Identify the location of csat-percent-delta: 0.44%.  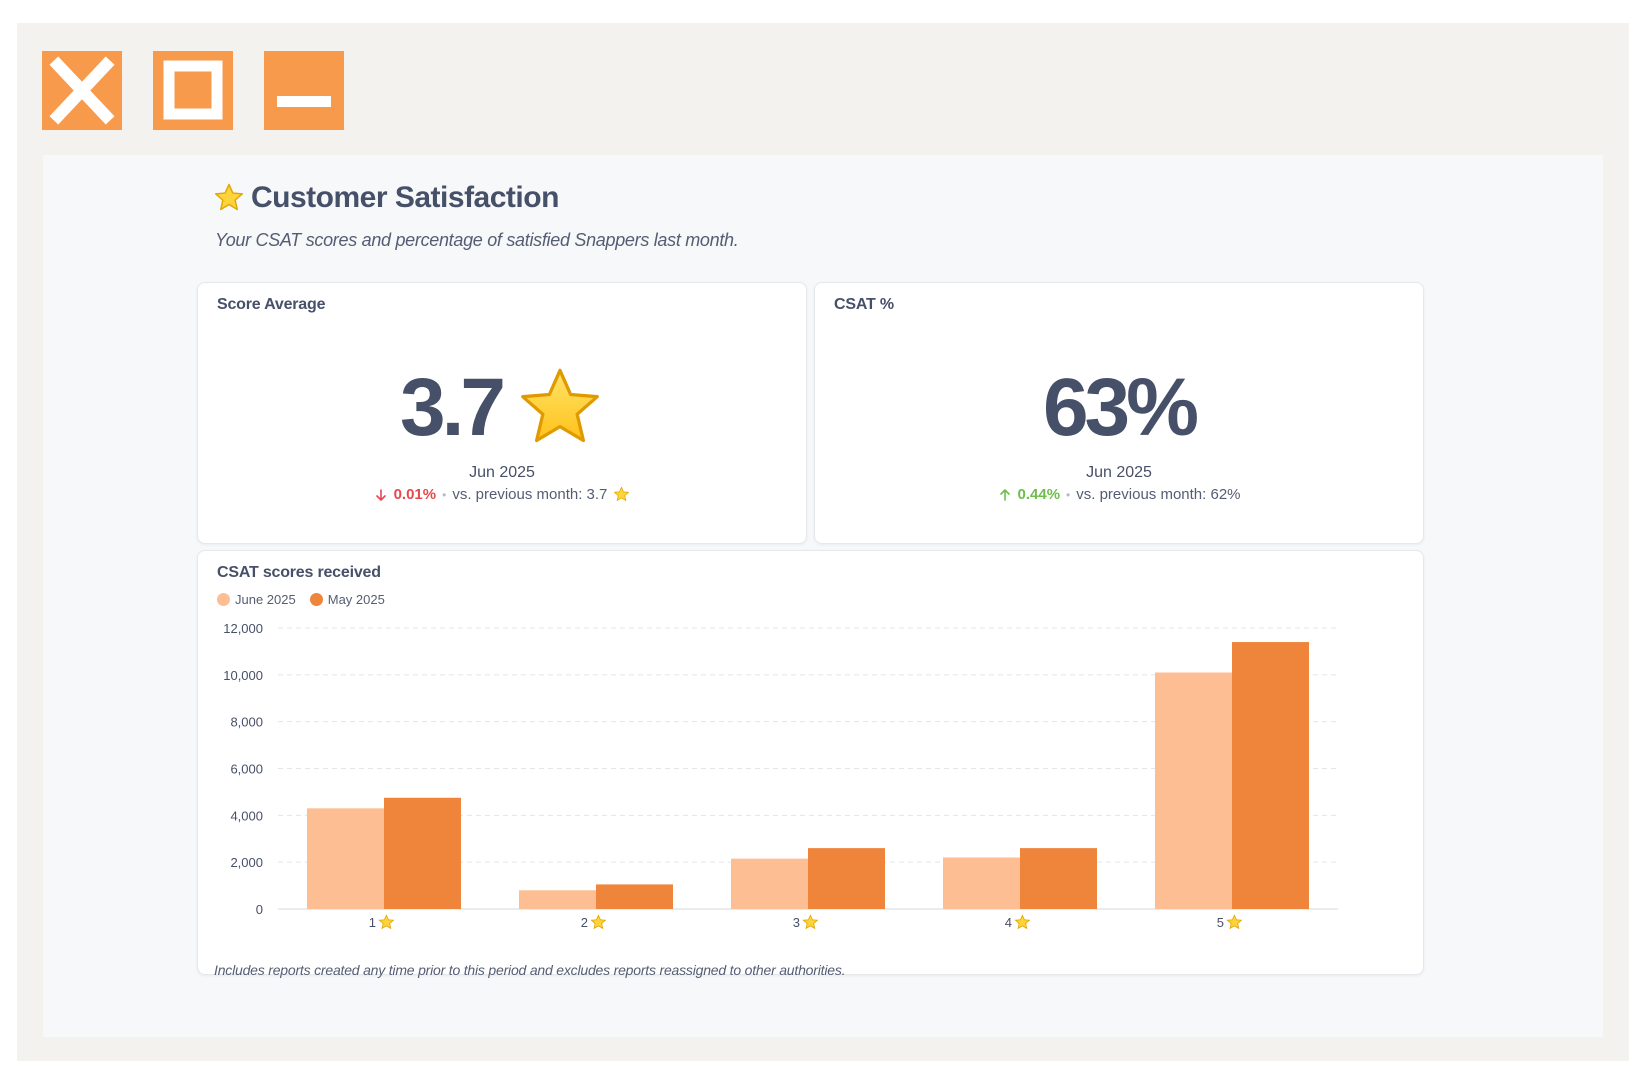
(1039, 494).